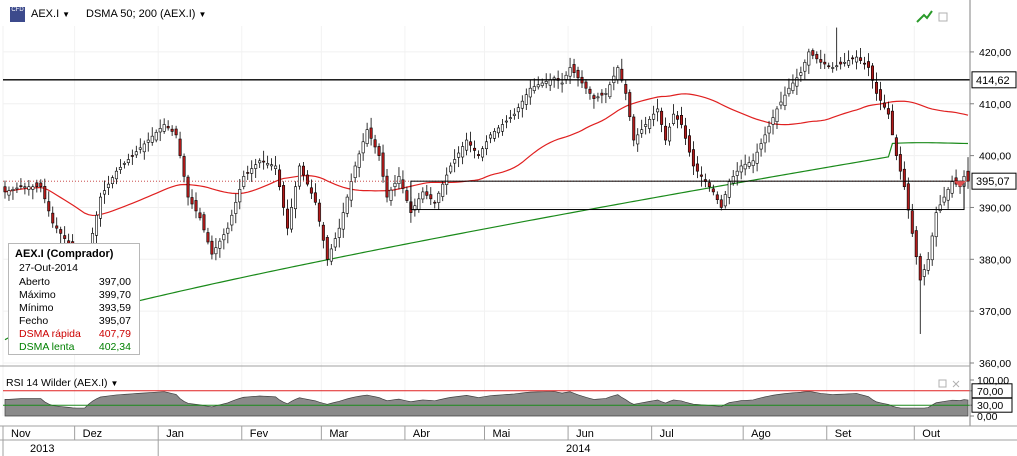 This screenshot has width=1017, height=456. Describe the element at coordinates (924, 16) in the screenshot. I see `trend-icon` at that location.